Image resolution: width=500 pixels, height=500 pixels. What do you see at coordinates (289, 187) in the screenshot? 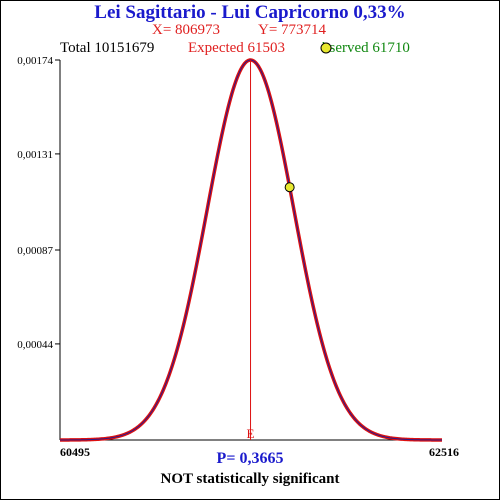
I see `observed-marker` at bounding box center [289, 187].